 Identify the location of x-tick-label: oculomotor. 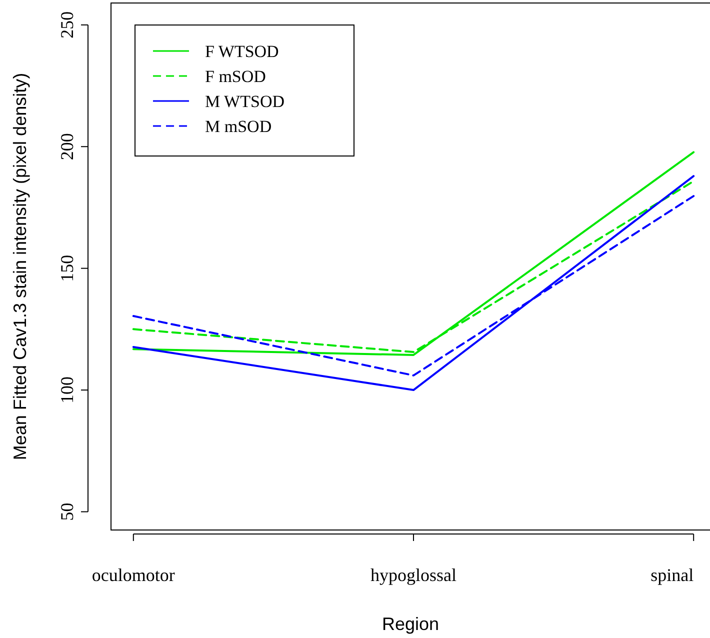
(133, 575).